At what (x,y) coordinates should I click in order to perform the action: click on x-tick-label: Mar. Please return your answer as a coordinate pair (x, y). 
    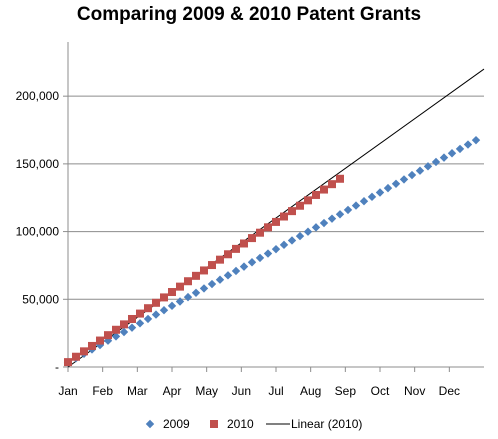
    Looking at the image, I should click on (137, 391).